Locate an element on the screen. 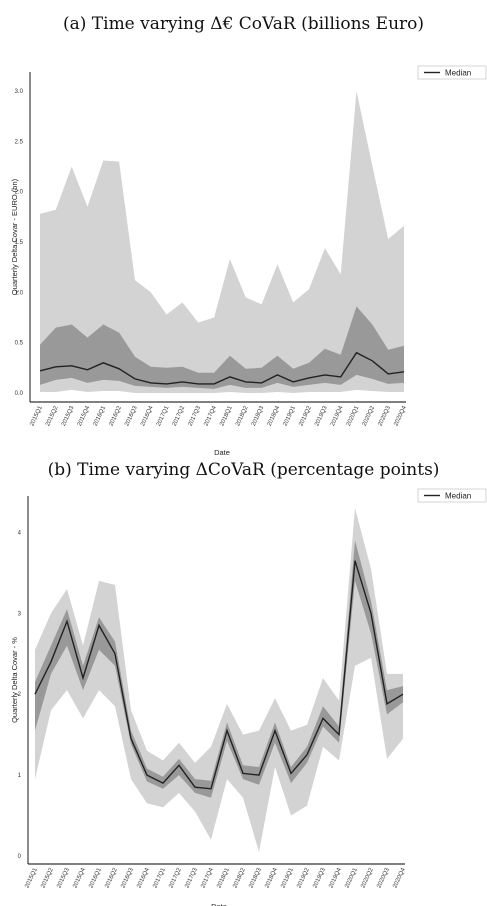  x-tick-label: 2015Q1 is located at coordinates (31, 878).